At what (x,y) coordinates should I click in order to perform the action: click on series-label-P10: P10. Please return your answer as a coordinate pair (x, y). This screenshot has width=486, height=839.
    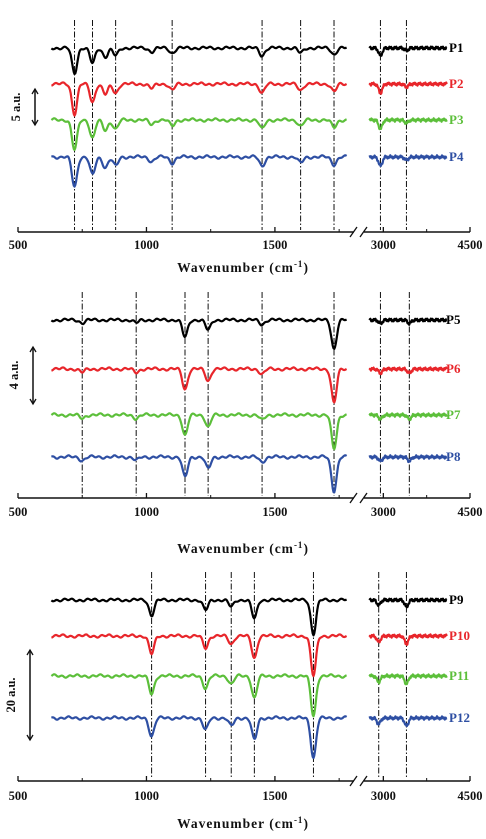
    Looking at the image, I should click on (459, 635).